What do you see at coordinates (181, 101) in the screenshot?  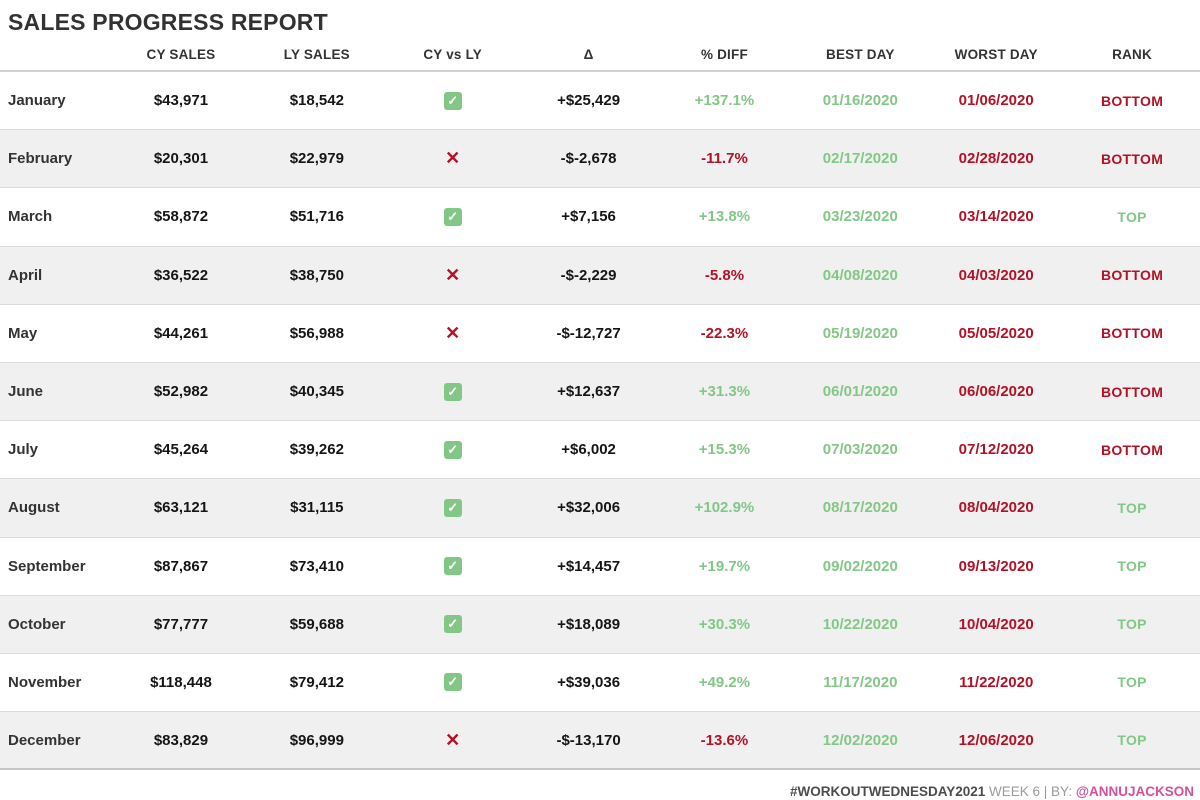 I see `cy-sales-value: $43,971` at bounding box center [181, 101].